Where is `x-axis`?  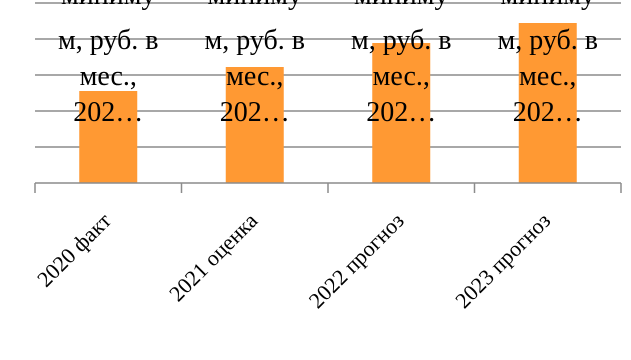
x-axis is located at coordinates (328, 187).